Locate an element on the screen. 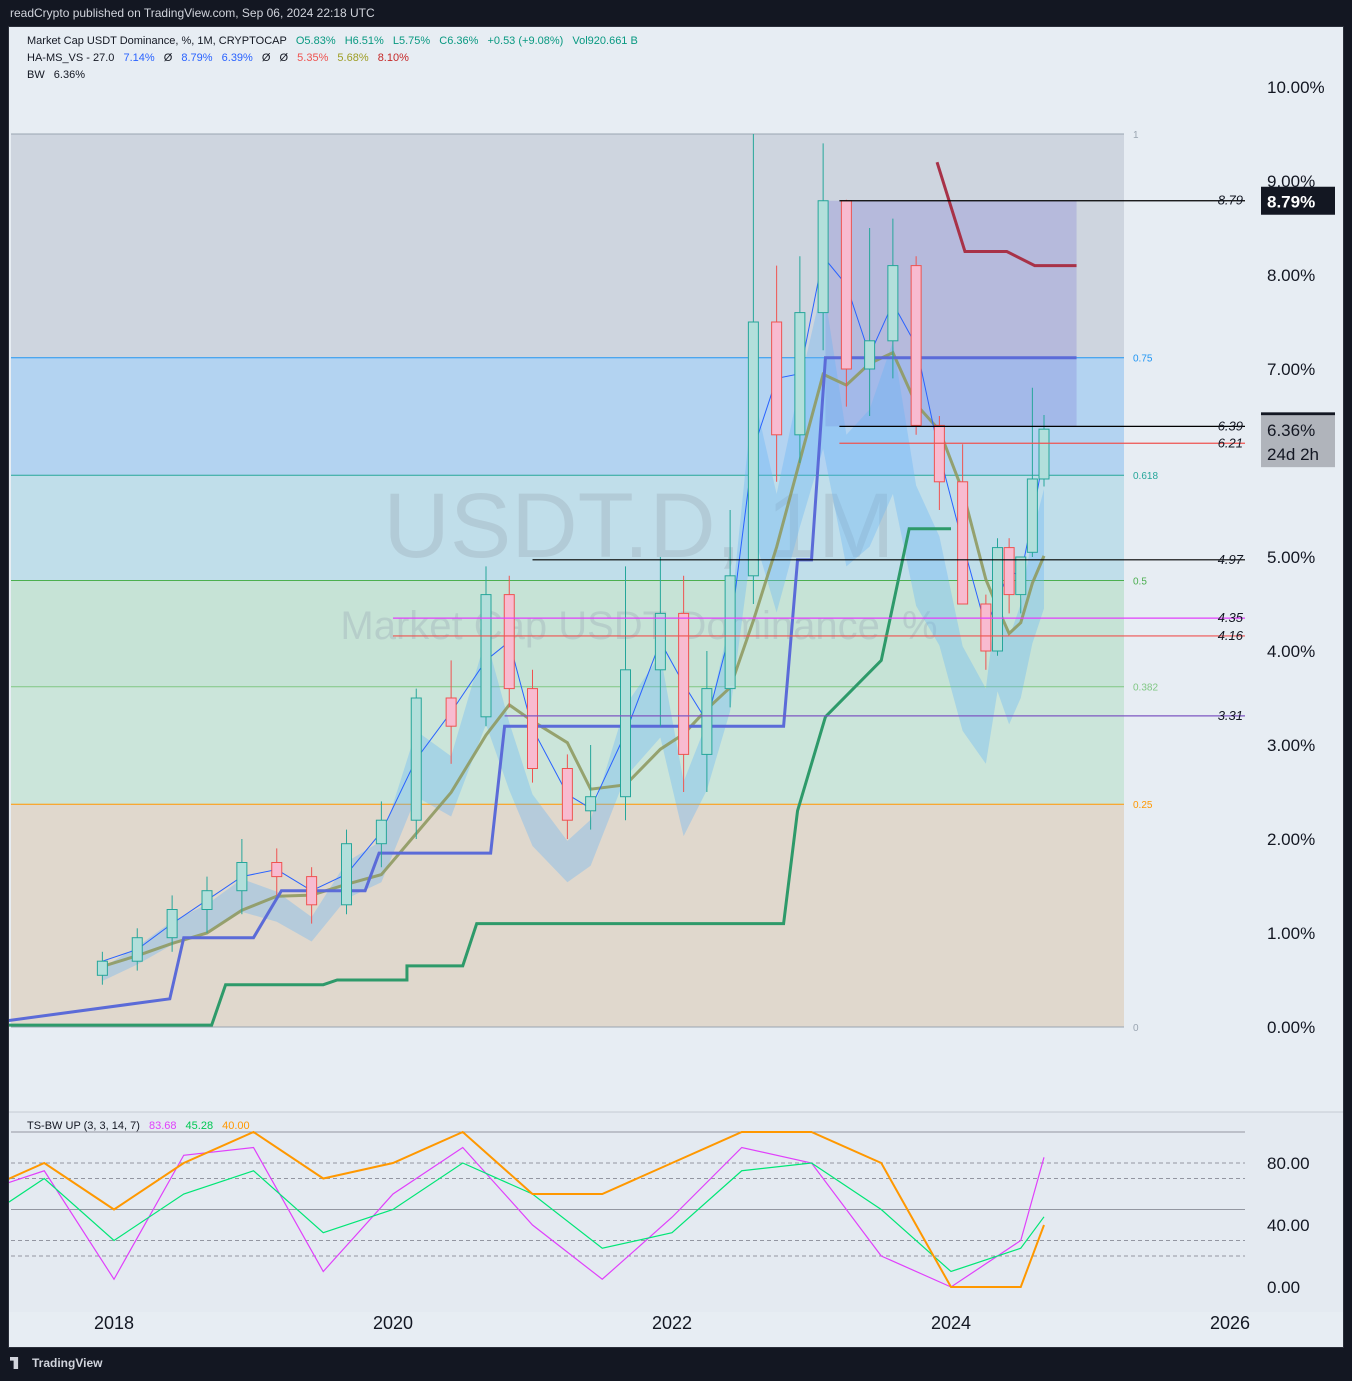 The height and width of the screenshot is (1381, 1352). current-price-label: 6.36% is located at coordinates (1291, 430).